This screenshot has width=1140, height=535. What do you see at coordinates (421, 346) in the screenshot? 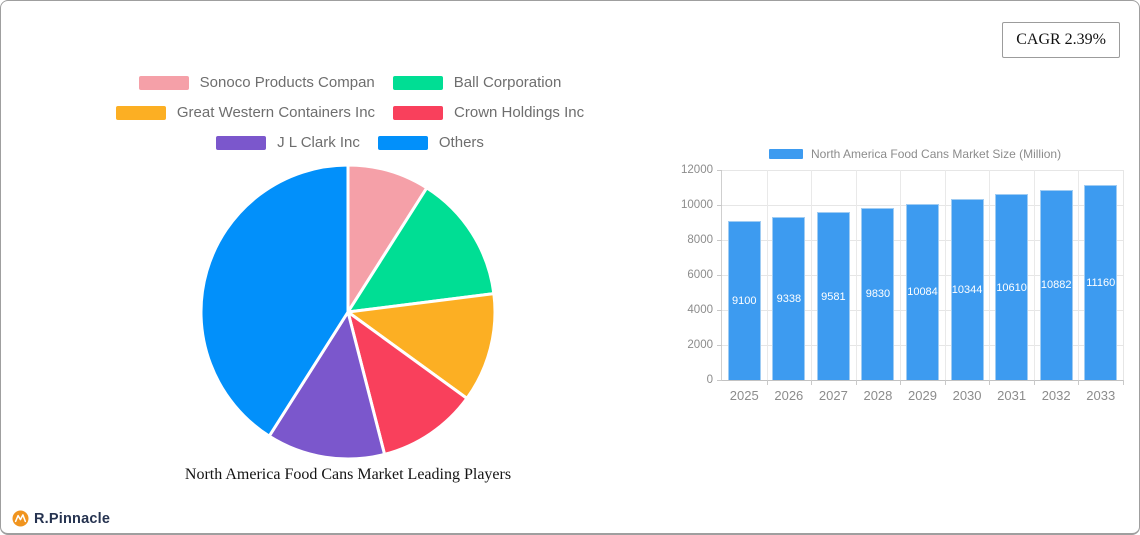
I see `pie-slice-great-western-containers-inc` at bounding box center [421, 346].